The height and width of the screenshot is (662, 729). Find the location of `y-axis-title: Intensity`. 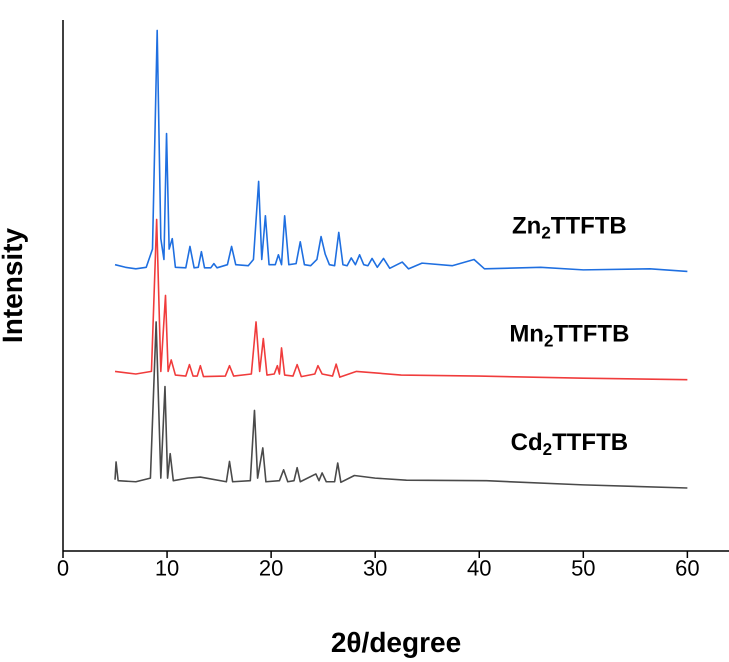

y-axis-title: Intensity is located at coordinates (14, 286).